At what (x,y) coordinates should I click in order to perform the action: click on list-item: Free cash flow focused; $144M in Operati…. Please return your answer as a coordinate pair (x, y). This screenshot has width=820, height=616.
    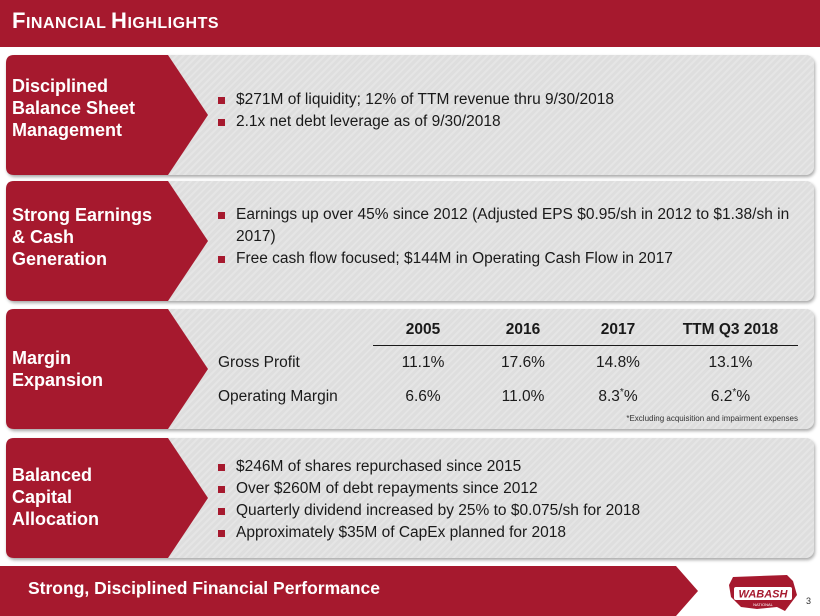
    Looking at the image, I should click on (505, 259).